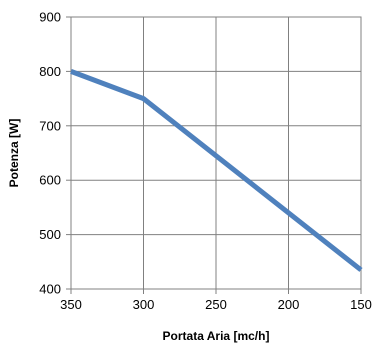 The width and height of the screenshot is (374, 345). What do you see at coordinates (289, 304) in the screenshot?
I see `x-tick-label: 200` at bounding box center [289, 304].